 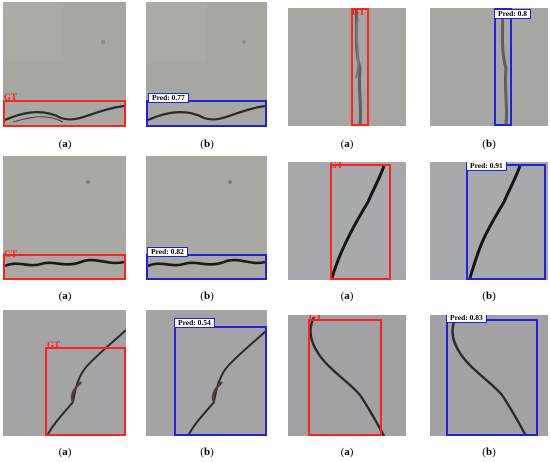 I want to click on crack-image-6b: Pred: 0.83, so click(x=489, y=375).